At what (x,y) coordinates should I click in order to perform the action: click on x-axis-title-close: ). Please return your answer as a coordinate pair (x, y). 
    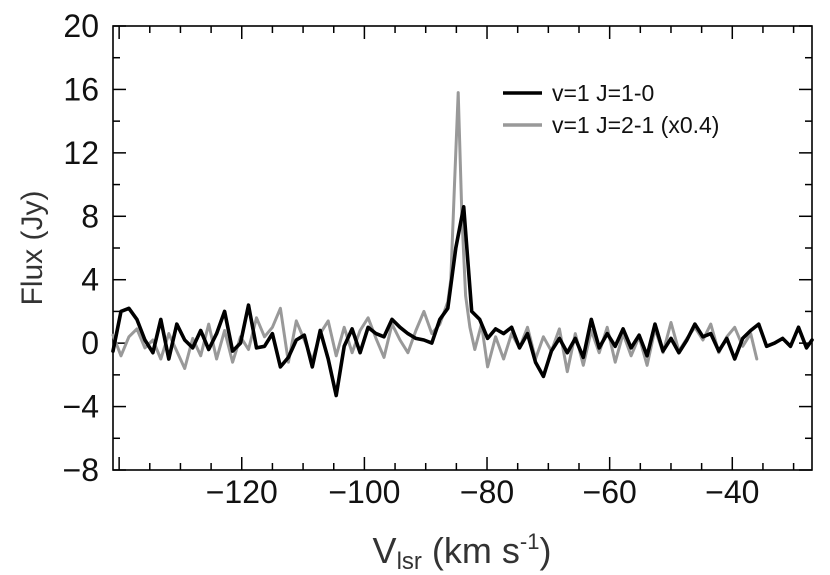
    Looking at the image, I should click on (545, 550).